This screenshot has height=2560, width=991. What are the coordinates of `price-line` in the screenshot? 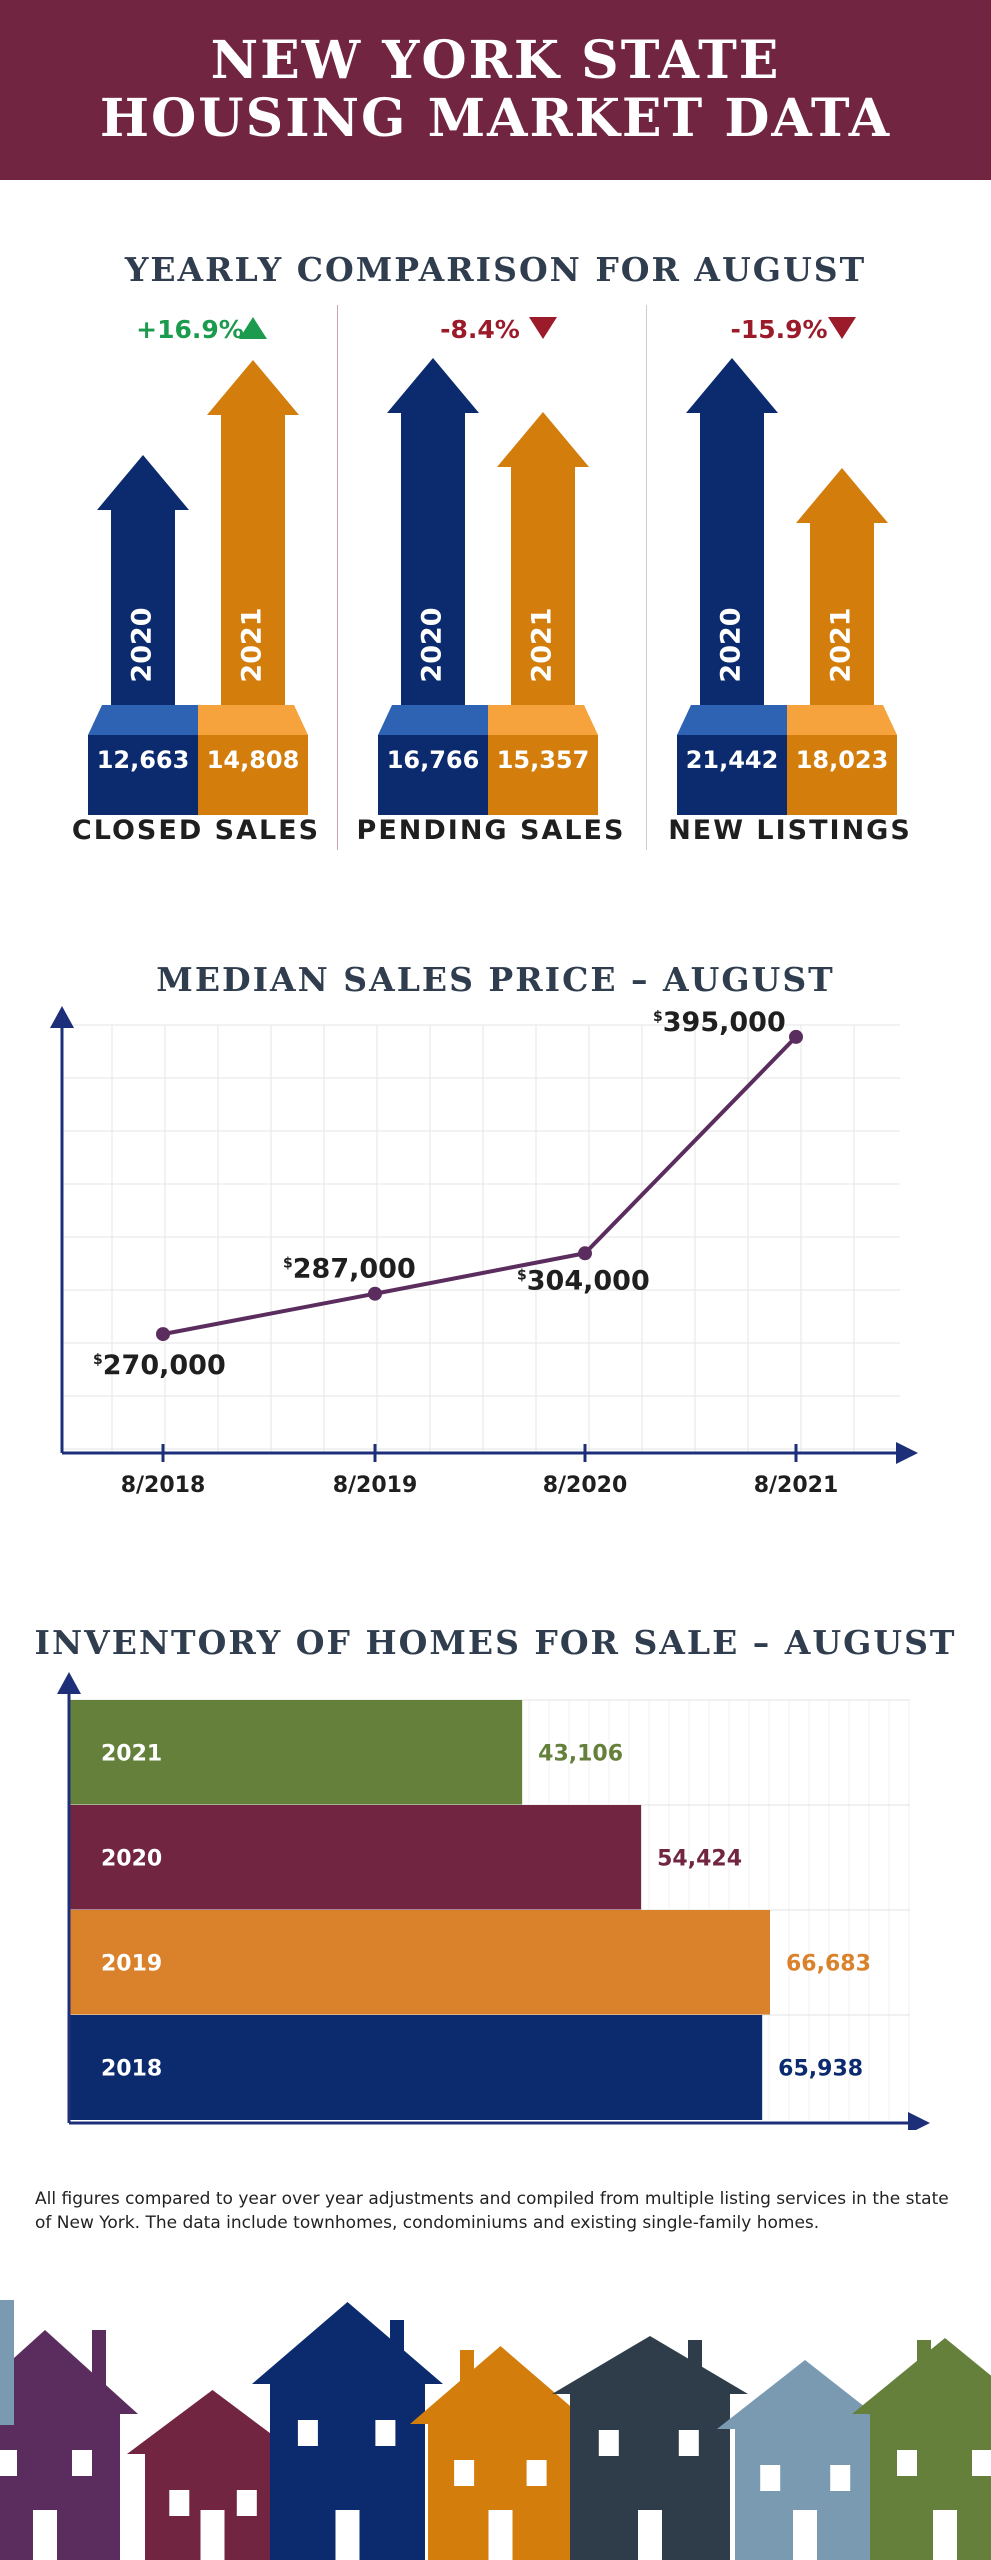 It's located at (480, 1186).